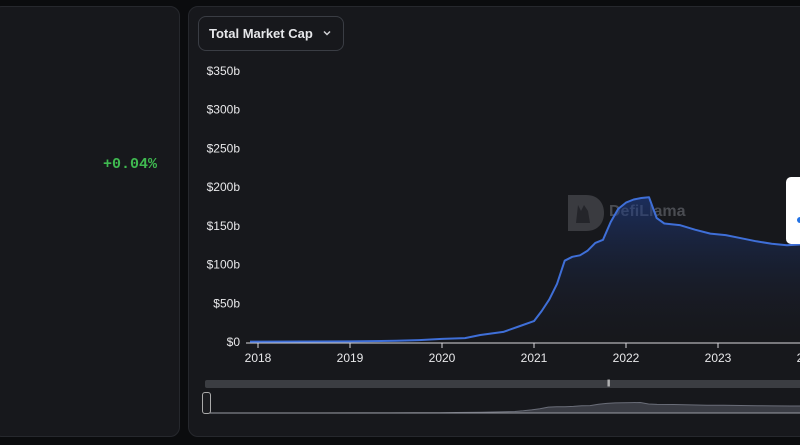  Describe the element at coordinates (234, 342) in the screenshot. I see `y-tick-label: $0` at that location.